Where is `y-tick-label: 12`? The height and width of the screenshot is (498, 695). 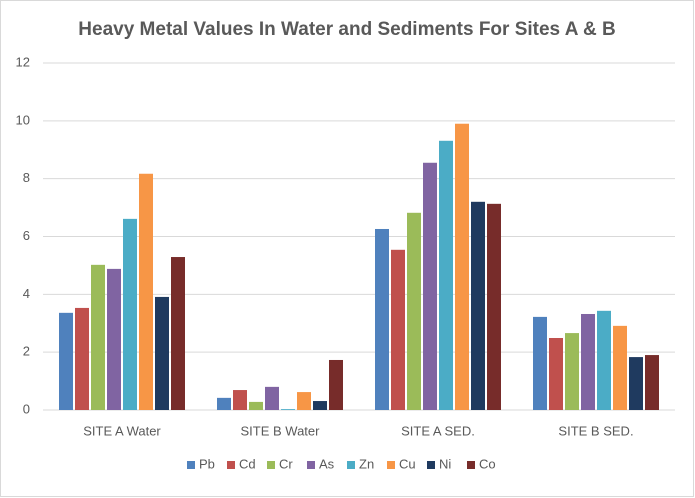 y-tick-label: 12 is located at coordinates (23, 61).